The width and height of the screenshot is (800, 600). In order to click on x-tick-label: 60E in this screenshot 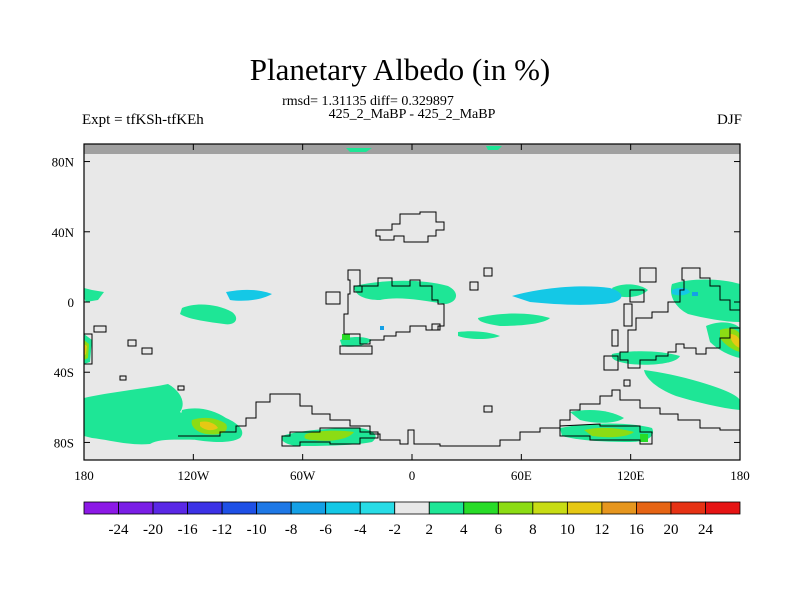, I will do `click(521, 475)`.